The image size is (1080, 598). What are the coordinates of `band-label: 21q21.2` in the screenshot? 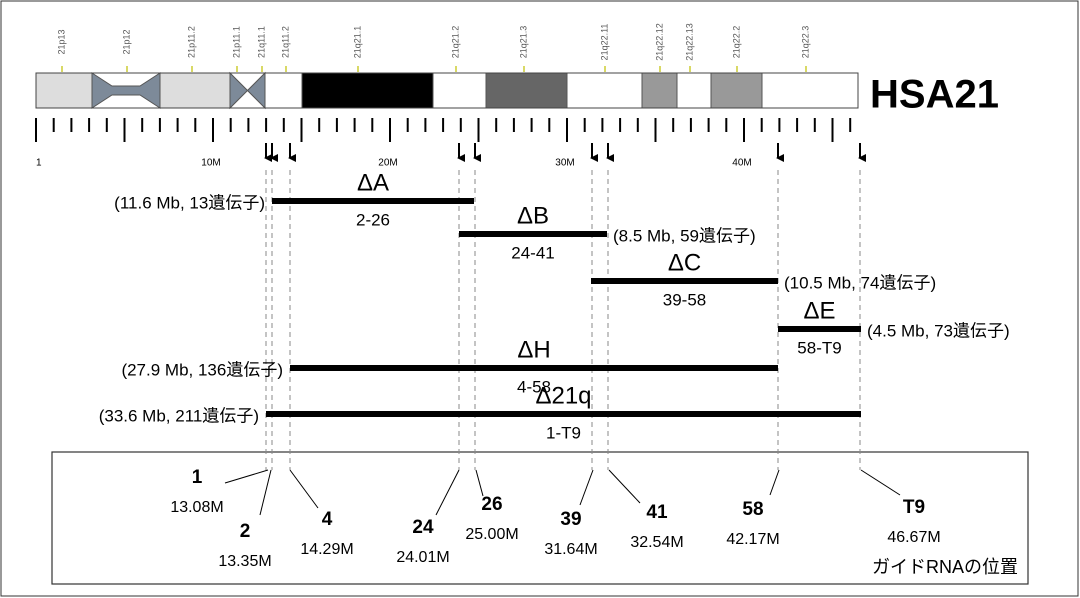 It's located at (455, 42).